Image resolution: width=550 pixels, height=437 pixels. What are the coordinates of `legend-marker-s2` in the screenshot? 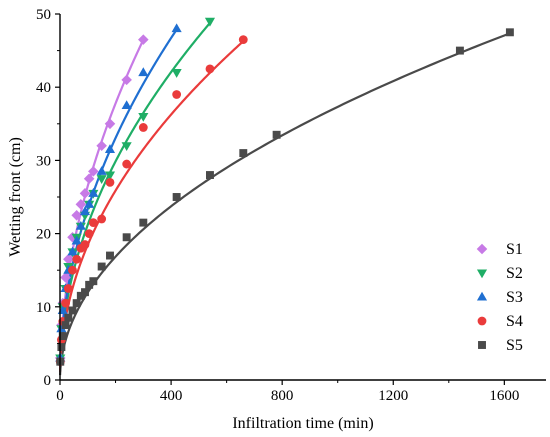 It's located at (482, 274).